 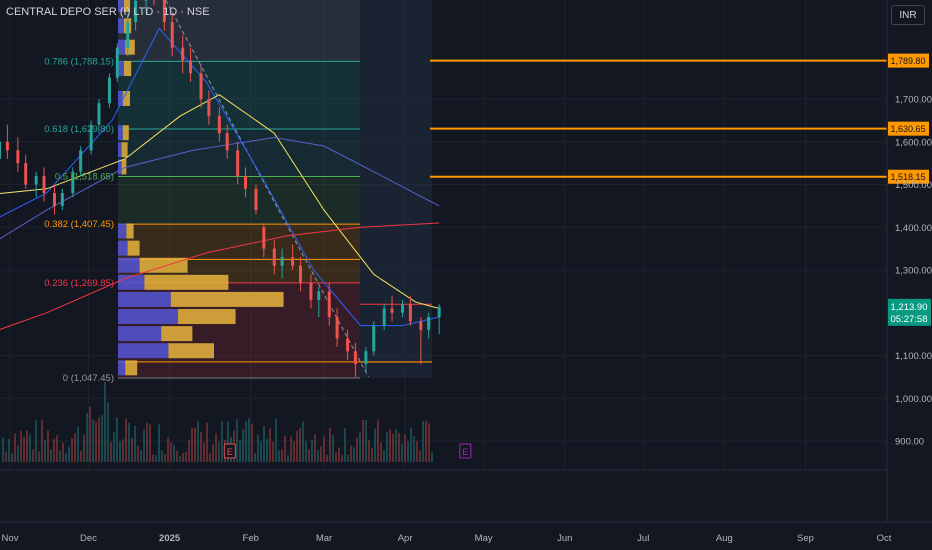 What do you see at coordinates (913, 271) in the screenshot?
I see `price-tick-label: 1,300.00` at bounding box center [913, 271].